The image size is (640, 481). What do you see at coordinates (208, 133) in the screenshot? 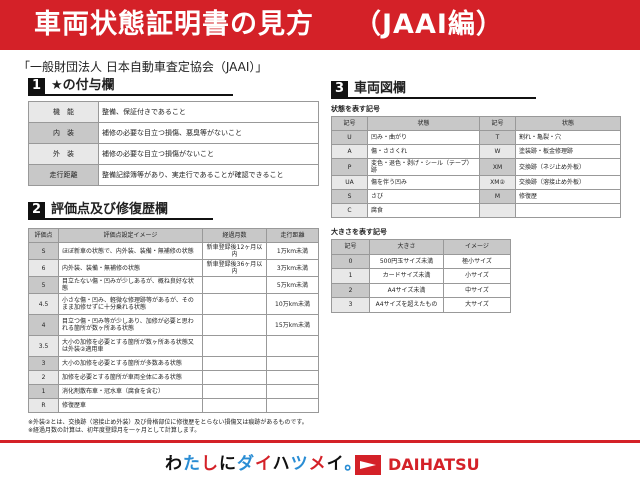
I see `table-cell: 補修の必要な目立つ損傷、悪臭等がないこと` at bounding box center [208, 133].